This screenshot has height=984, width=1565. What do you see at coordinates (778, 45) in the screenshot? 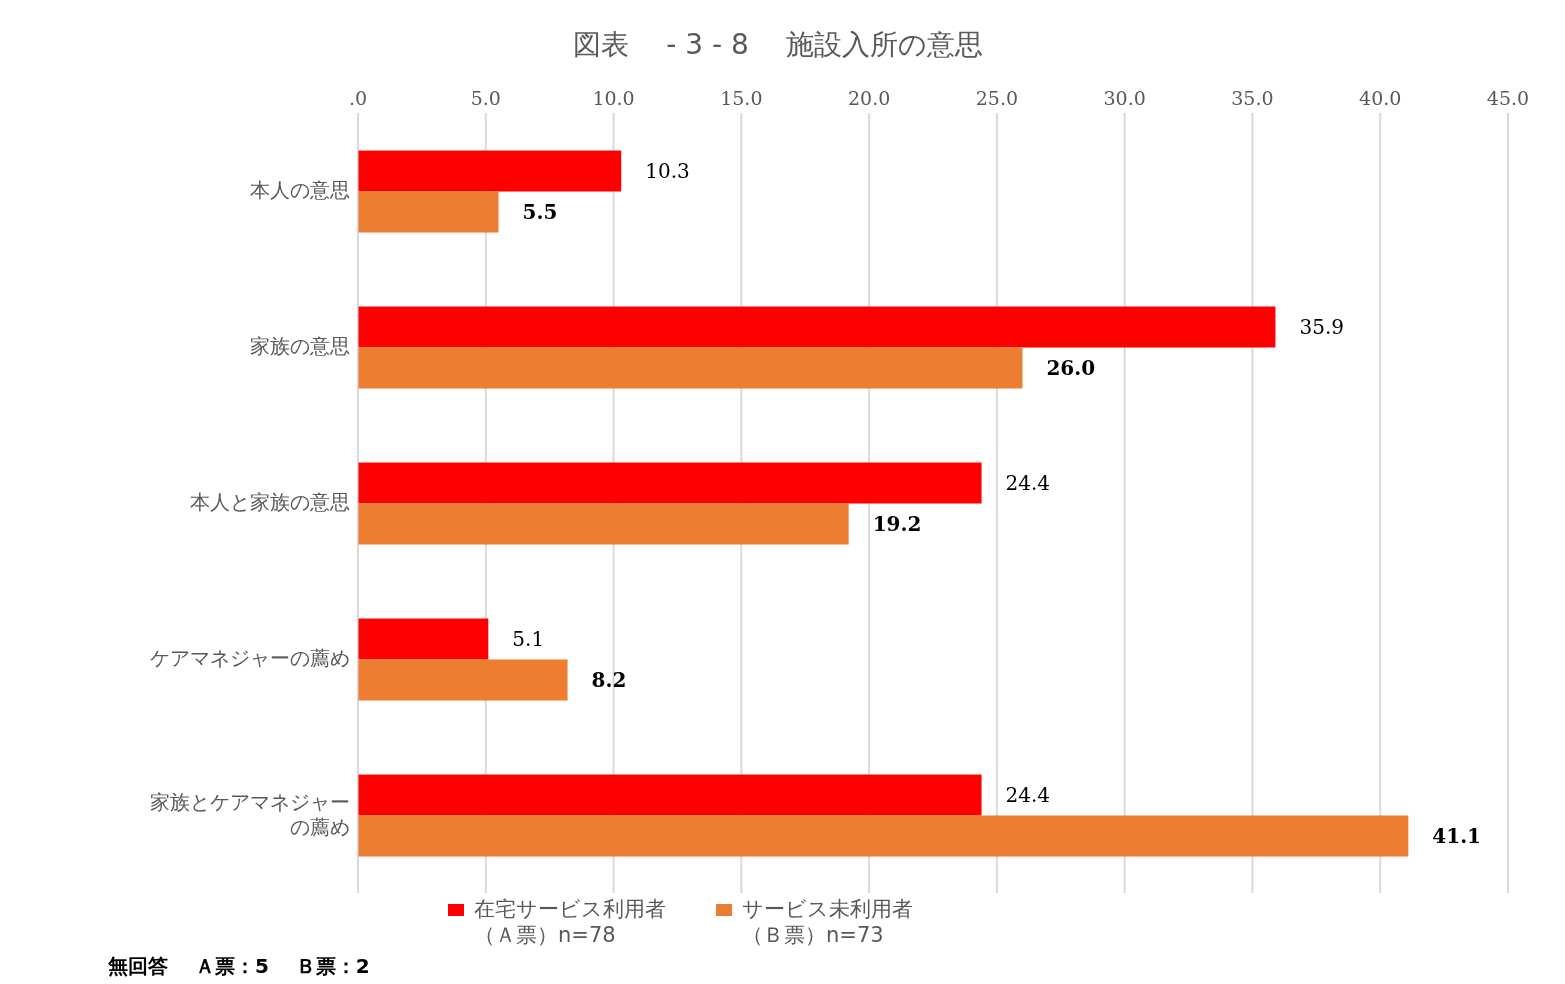
I see `chart-title: 図表 - 3 - 8 施設入所の意思` at bounding box center [778, 45].